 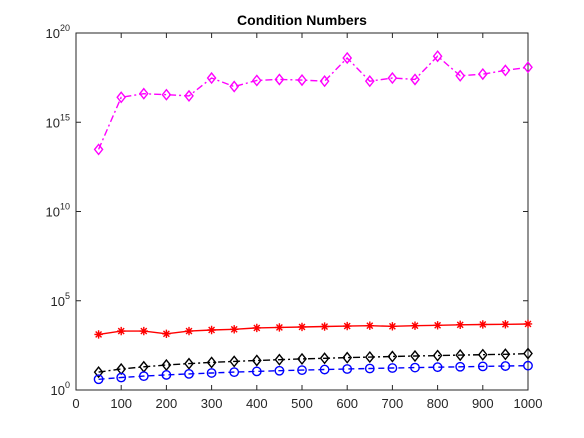 What do you see at coordinates (58, 211) in the screenshot?
I see `y-tick-label: 10¹⁰` at bounding box center [58, 211].